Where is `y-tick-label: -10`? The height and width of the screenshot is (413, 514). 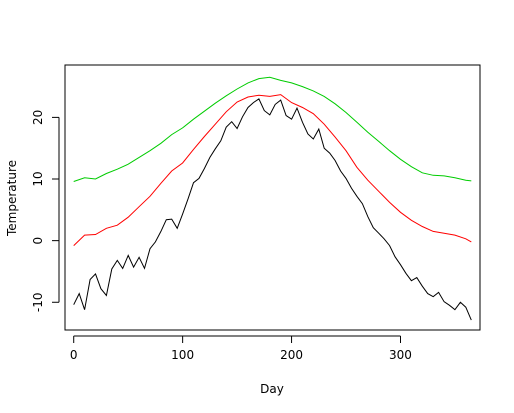
y-tick-label: -10 is located at coordinates (38, 302).